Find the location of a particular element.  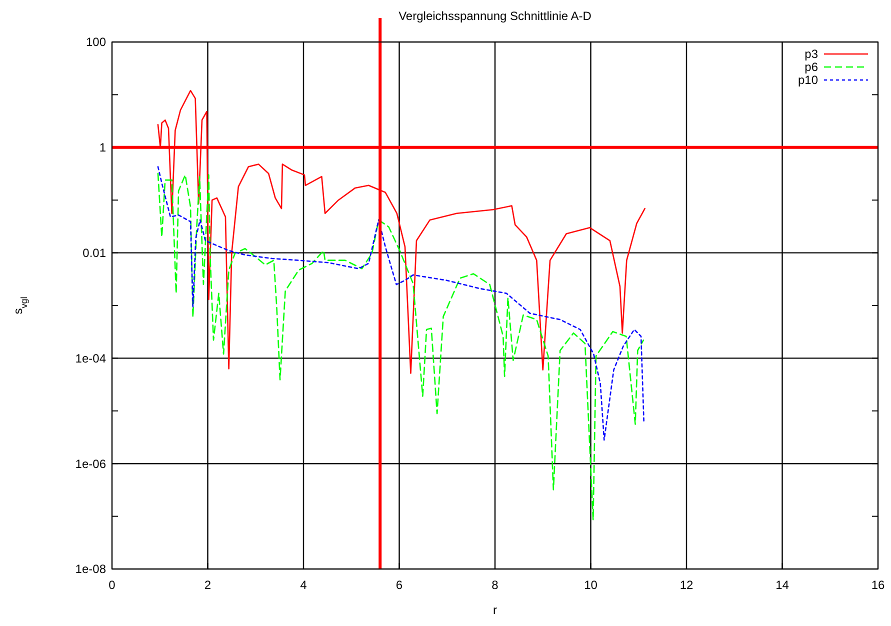

legend-label: p10 is located at coordinates (808, 80).